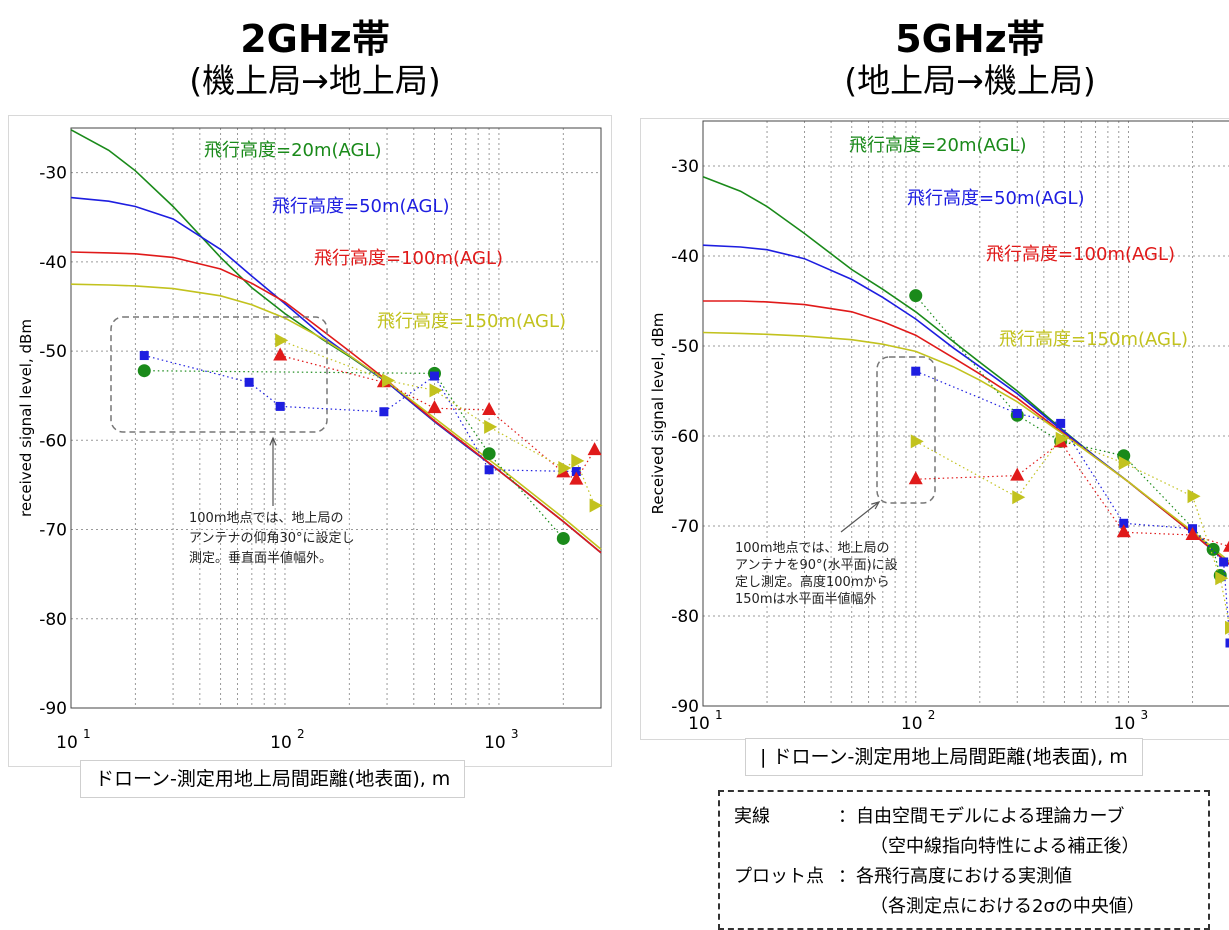 The height and width of the screenshot is (930, 1229). I want to click on series-curve-100m, so click(336, 402).